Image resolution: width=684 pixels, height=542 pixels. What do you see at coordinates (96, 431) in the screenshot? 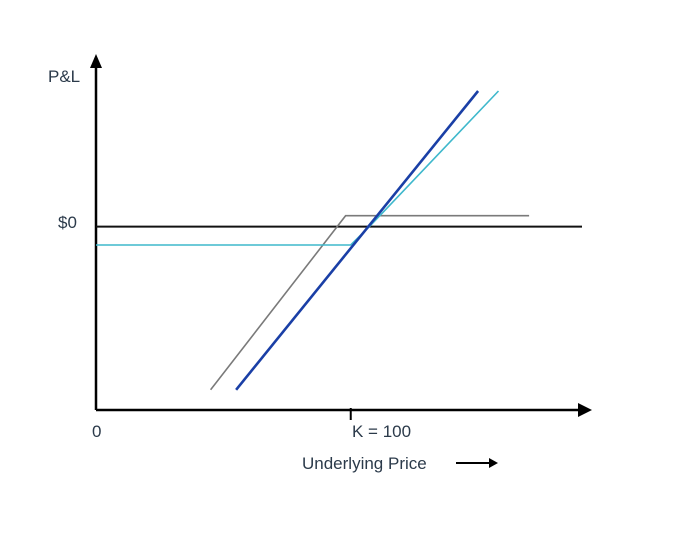
I see `x-origin-label: 0` at bounding box center [96, 431].